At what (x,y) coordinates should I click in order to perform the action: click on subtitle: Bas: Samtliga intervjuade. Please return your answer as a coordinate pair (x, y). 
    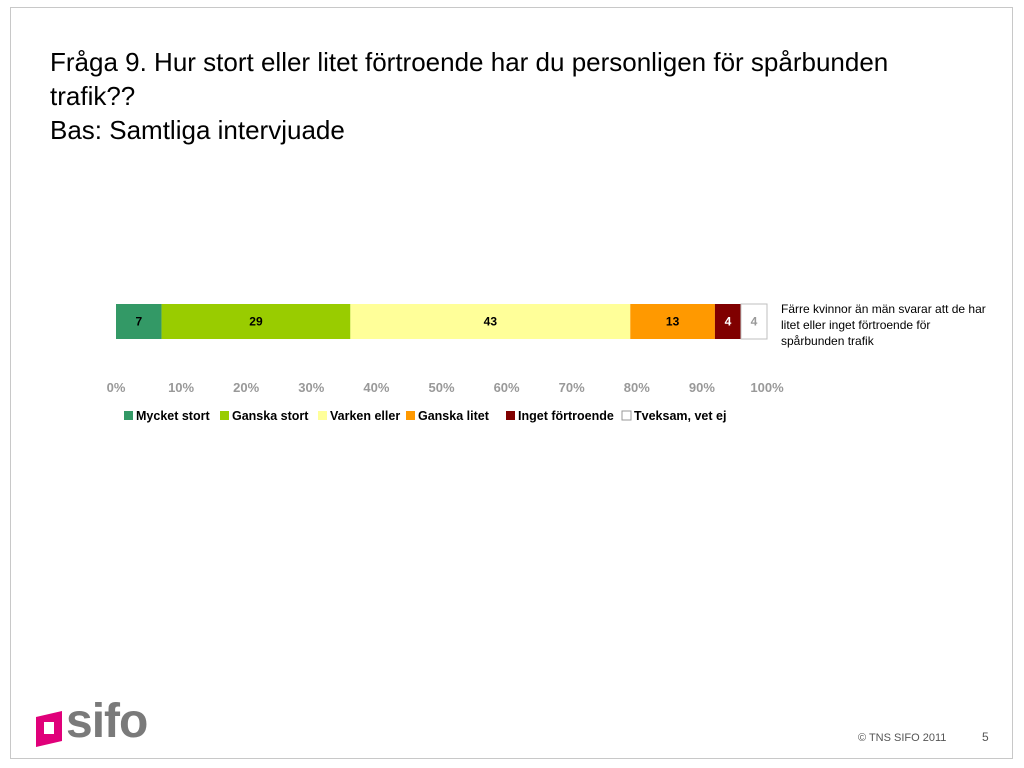
    Looking at the image, I should click on (197, 130).